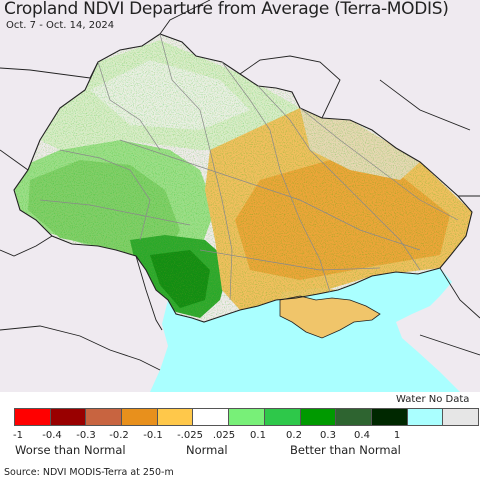  I want to click on legend-caption-normal: Normal, so click(207, 450).